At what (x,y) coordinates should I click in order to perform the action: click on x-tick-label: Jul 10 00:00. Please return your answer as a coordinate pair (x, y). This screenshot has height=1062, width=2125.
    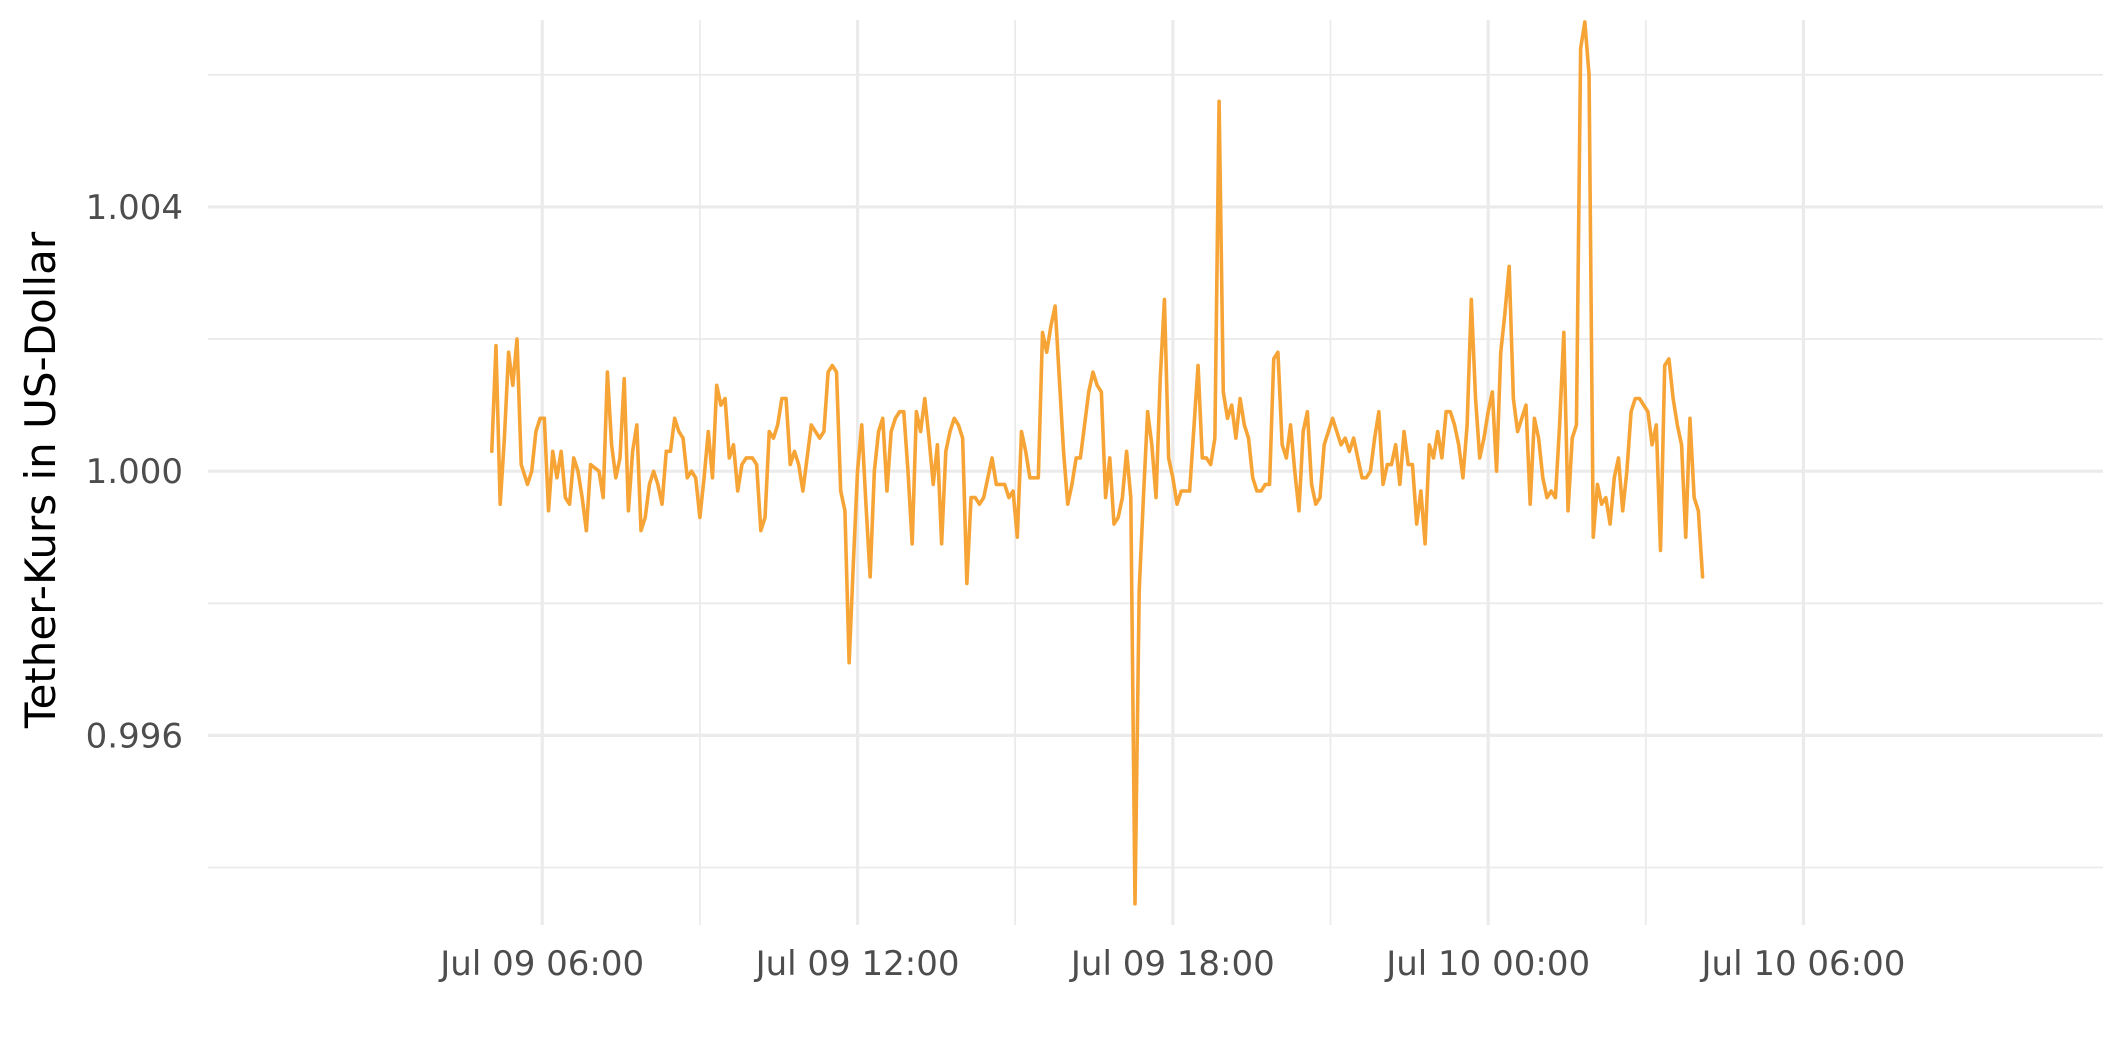
    Looking at the image, I should click on (1487, 964).